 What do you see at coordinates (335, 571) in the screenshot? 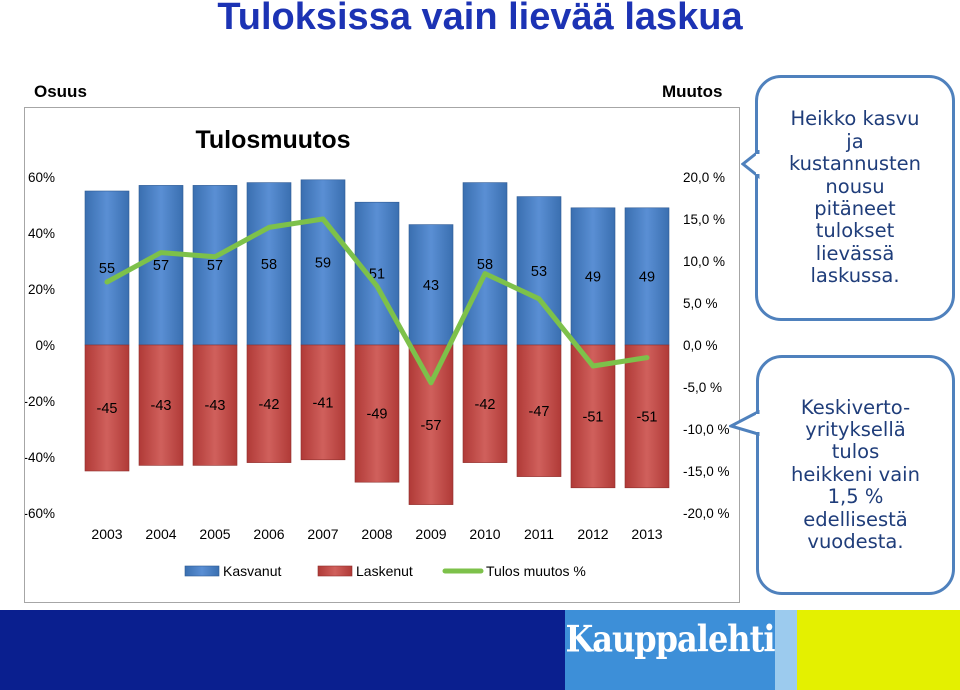
I see `legend-swatch-laskenut` at bounding box center [335, 571].